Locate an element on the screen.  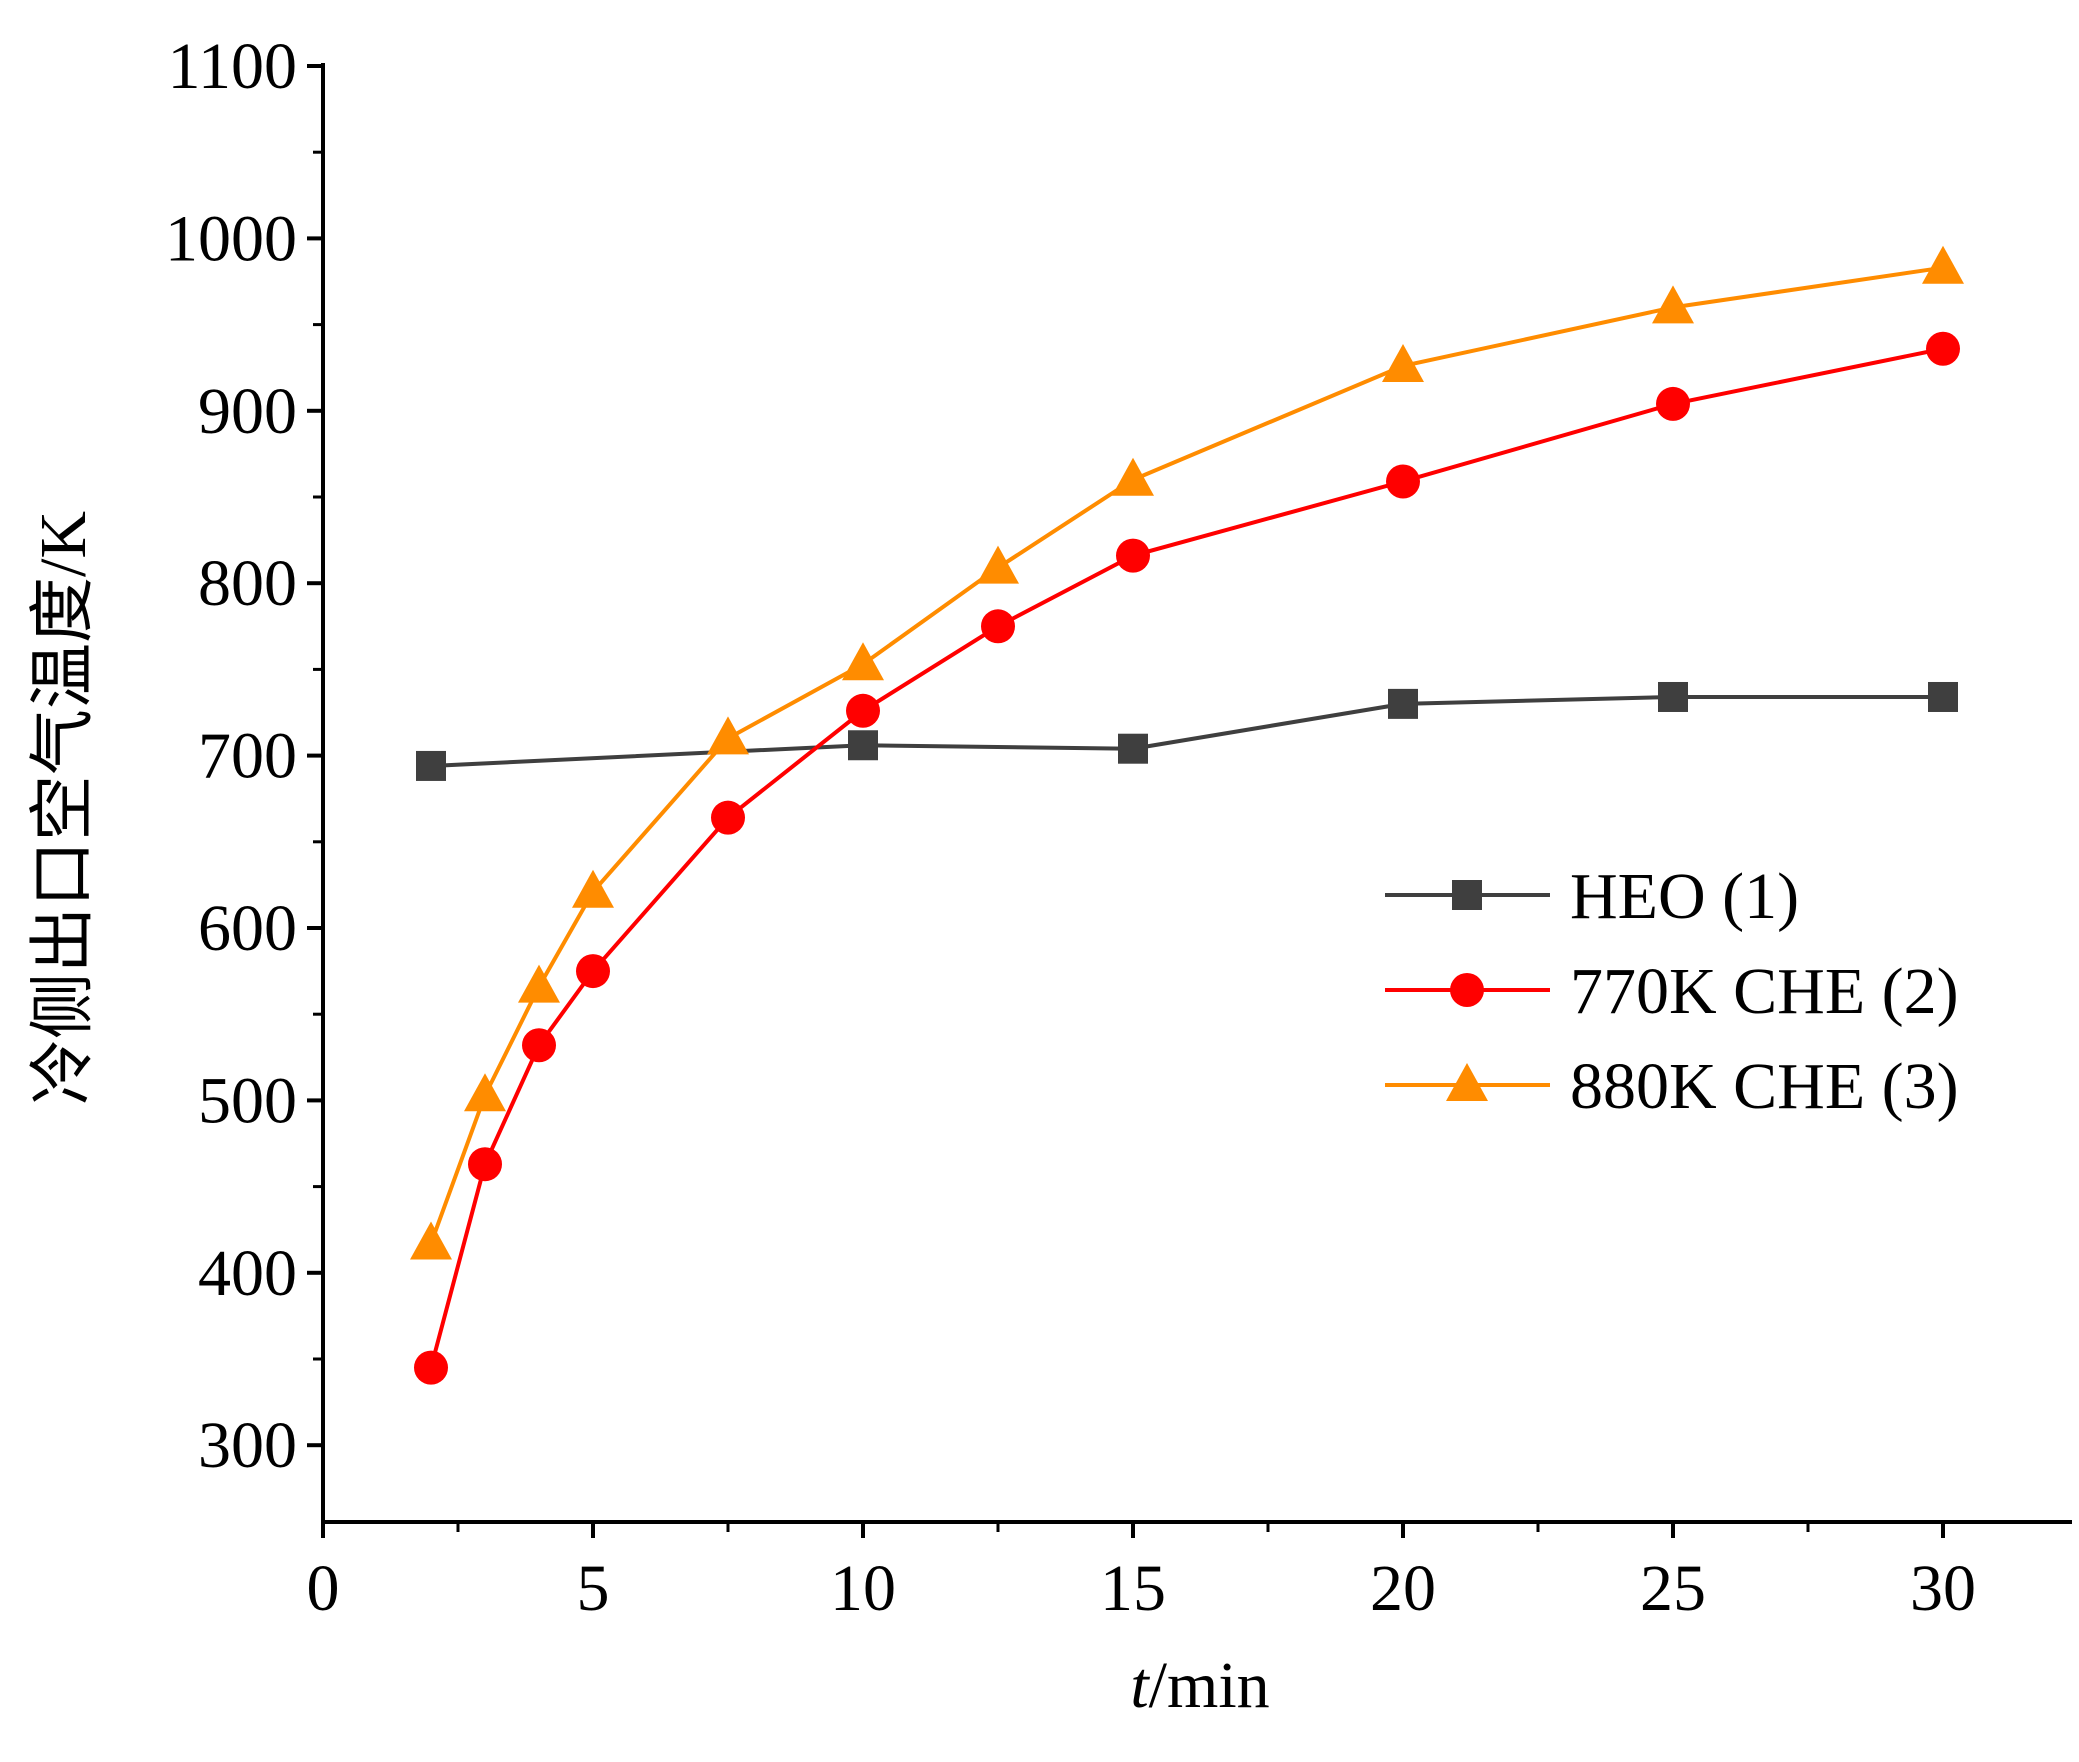
x-tick-label: 15 is located at coordinates (1133, 1588).